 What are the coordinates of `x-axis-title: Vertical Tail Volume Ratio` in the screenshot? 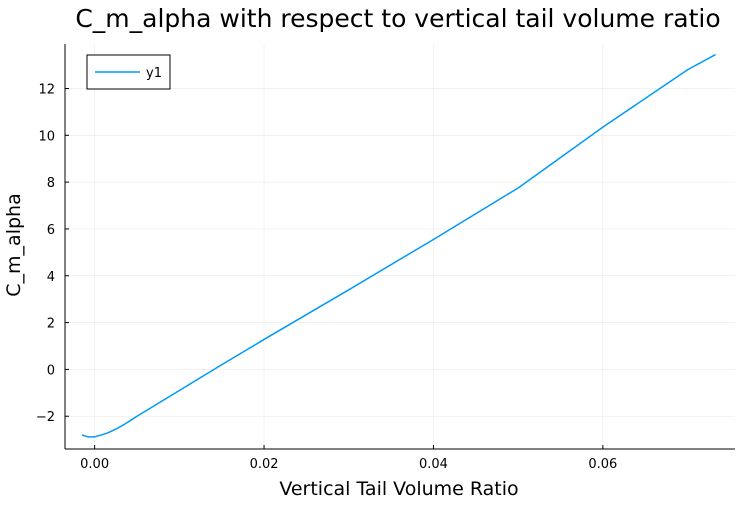 It's located at (398, 489).